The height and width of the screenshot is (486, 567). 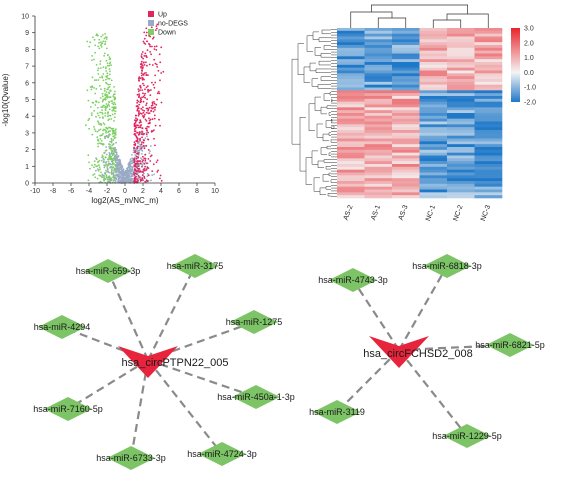 I want to click on volcano-y-tick-label: 9, so click(x=27, y=33).